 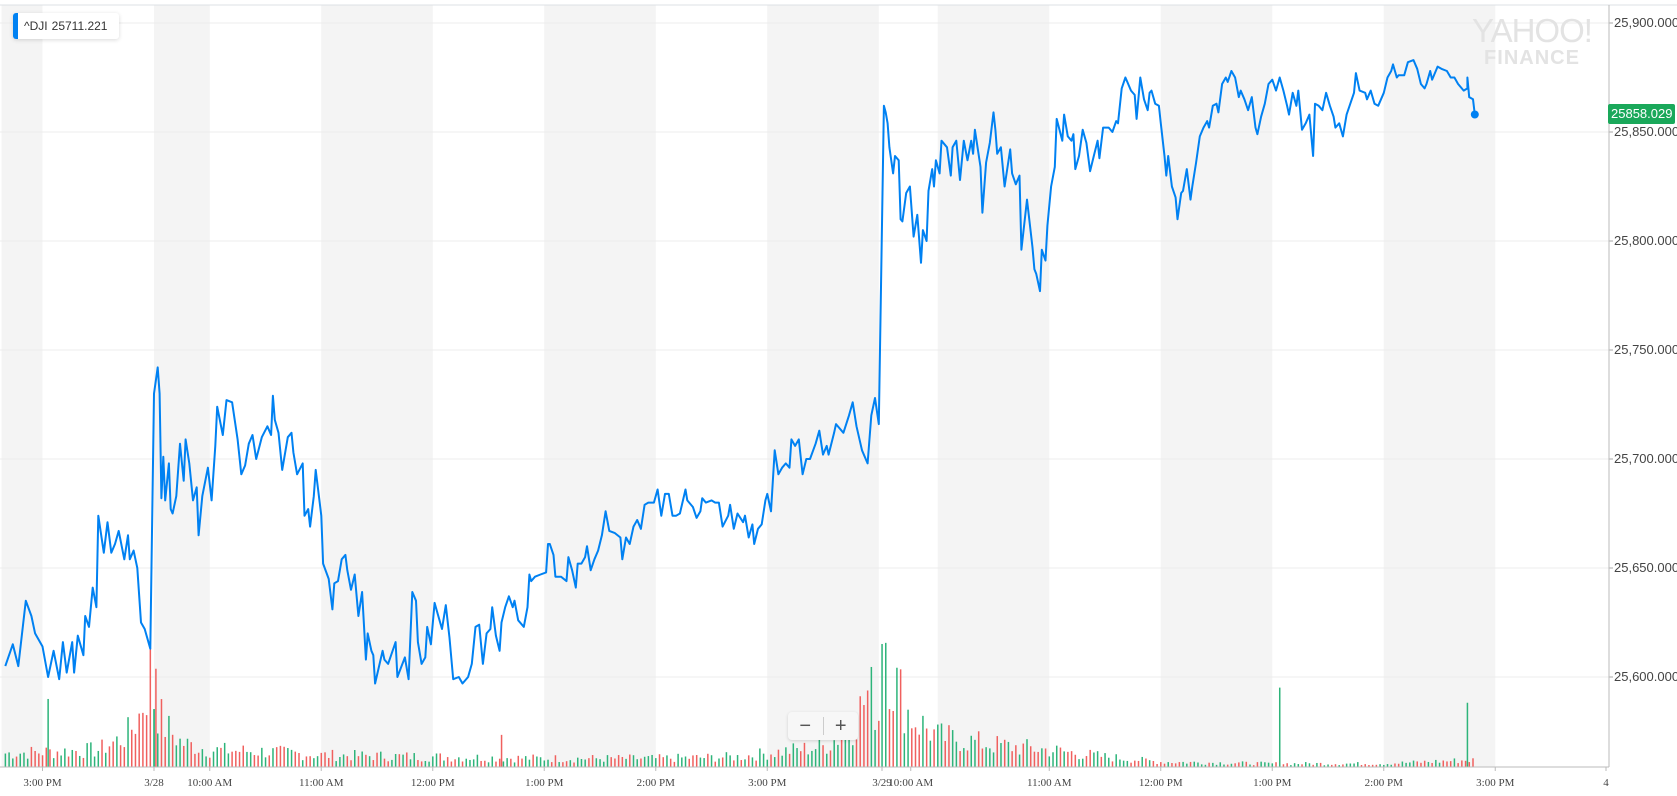 What do you see at coordinates (840, 726) in the screenshot?
I see `zoom-in-button: +` at bounding box center [840, 726].